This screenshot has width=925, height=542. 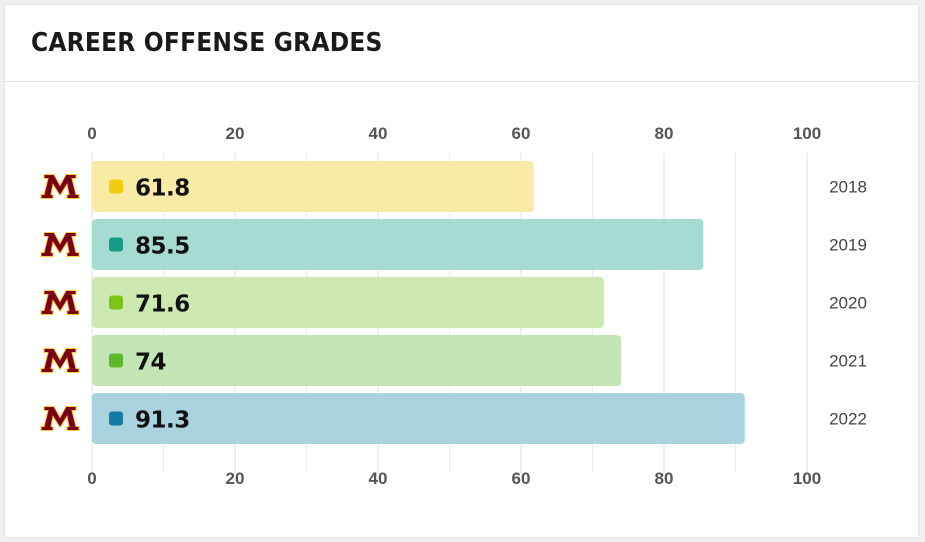 What do you see at coordinates (313, 186) in the screenshot?
I see `bar-2018` at bounding box center [313, 186].